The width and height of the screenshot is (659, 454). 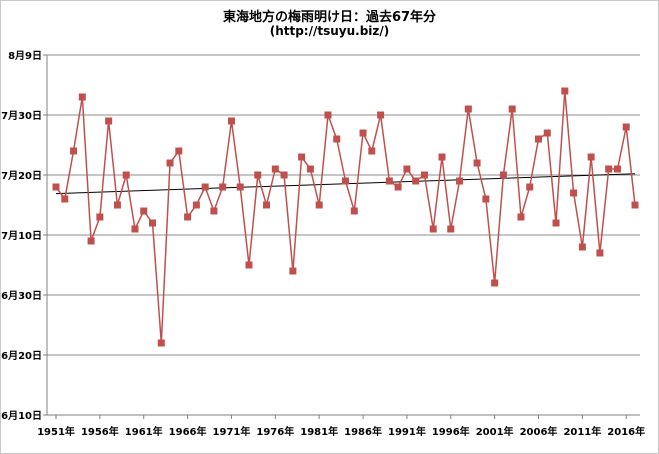 What do you see at coordinates (275, 169) in the screenshot?
I see `data-point-1976` at bounding box center [275, 169].